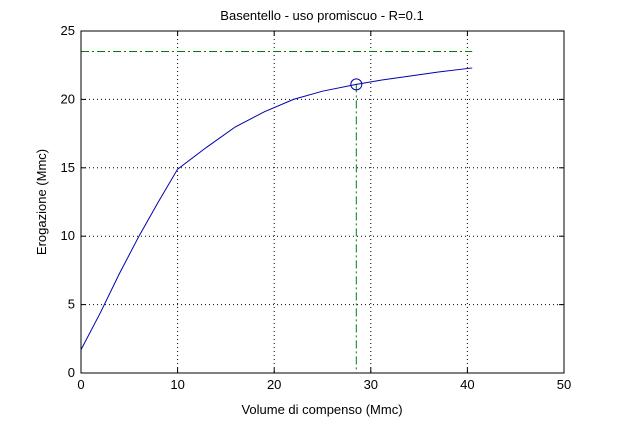 The image size is (623, 424). I want to click on x-tick-label-2: 20, so click(274, 384).